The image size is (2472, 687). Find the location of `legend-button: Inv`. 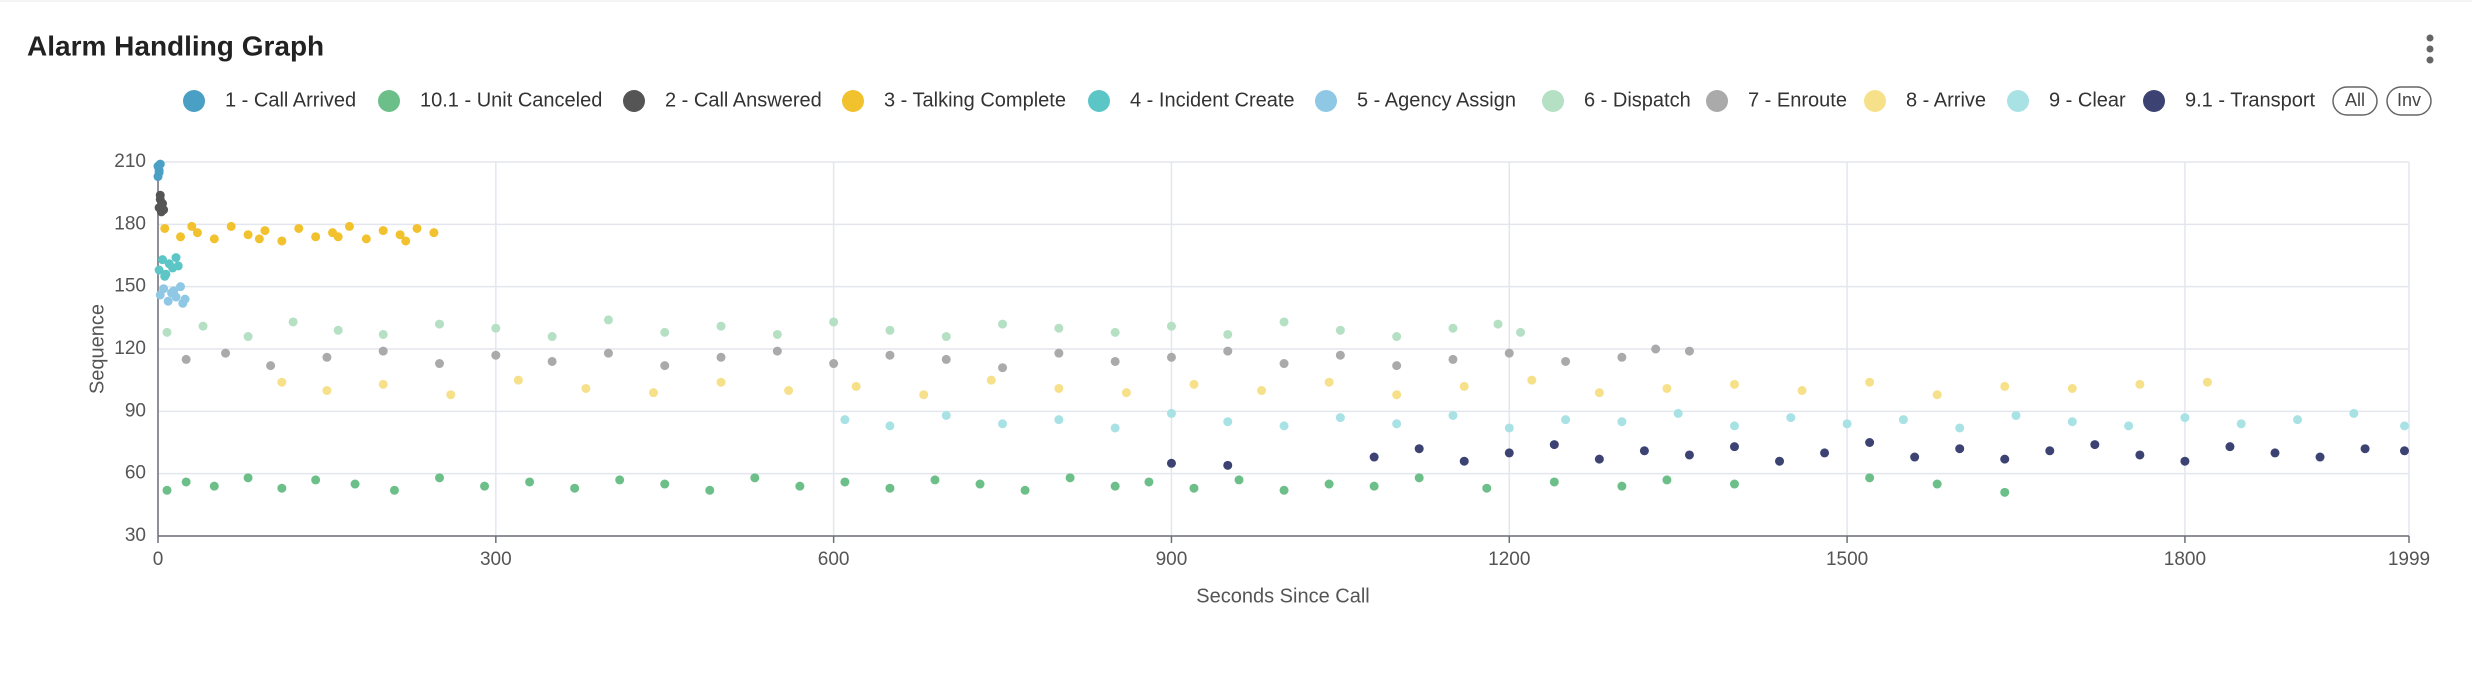

legend-button: Inv is located at coordinates (2409, 101).